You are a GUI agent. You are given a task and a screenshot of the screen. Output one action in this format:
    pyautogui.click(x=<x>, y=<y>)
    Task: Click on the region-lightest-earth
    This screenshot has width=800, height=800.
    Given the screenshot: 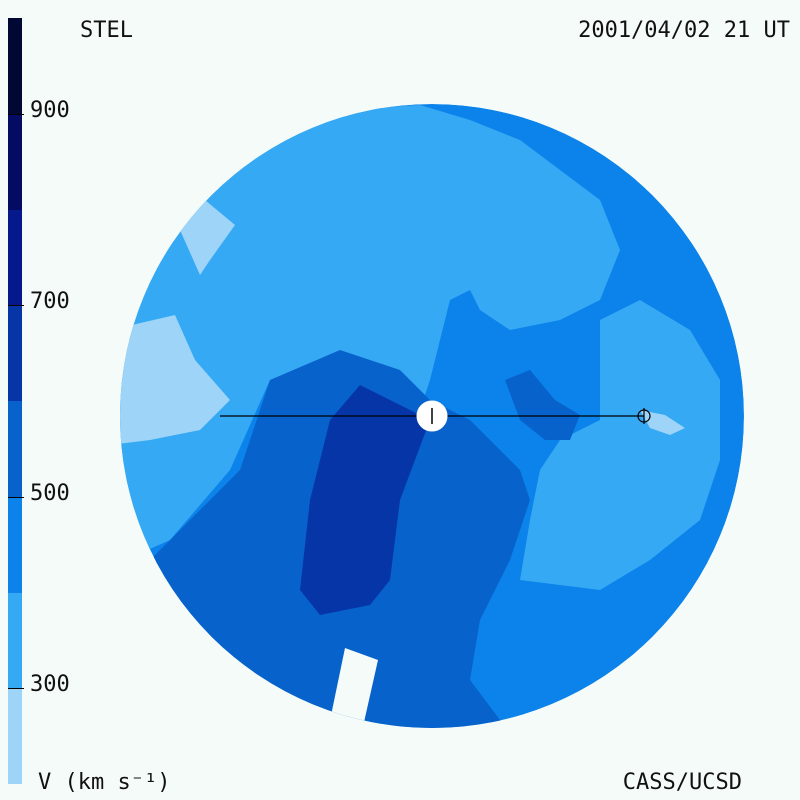 What is the action you would take?
    pyautogui.click(x=662, y=422)
    